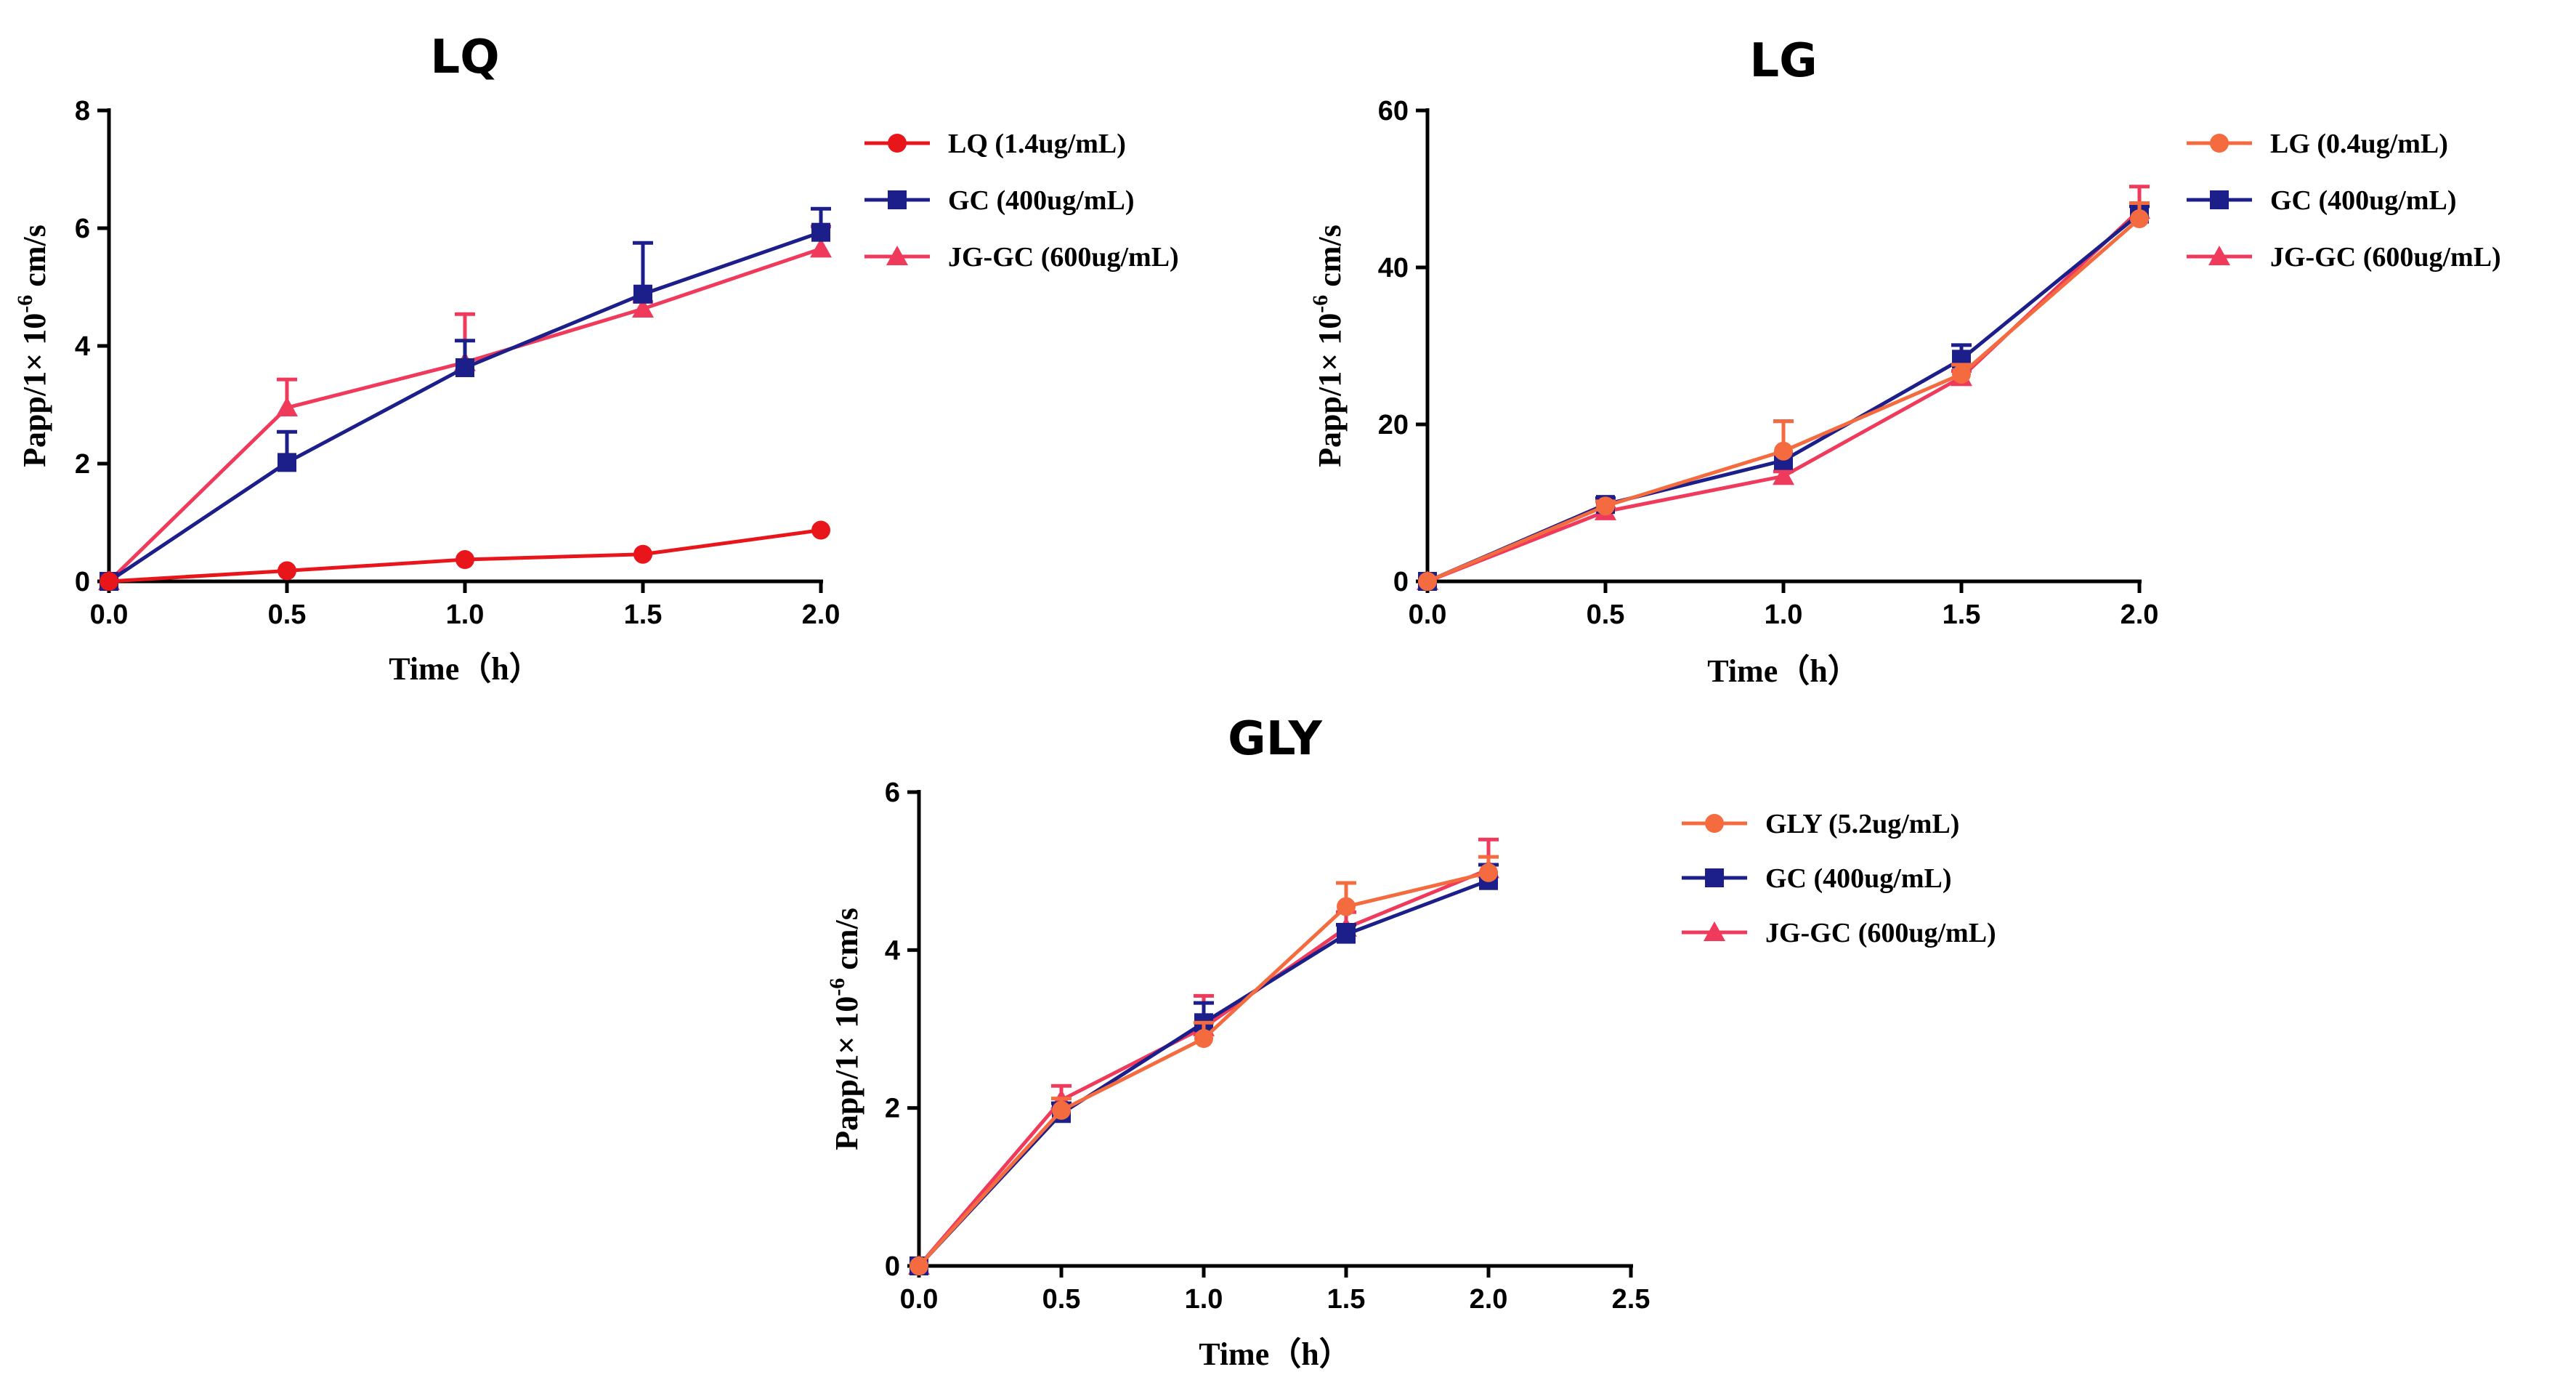 This screenshot has height=1396, width=2576. What do you see at coordinates (82, 111) in the screenshot?
I see `y-tick-label: 8` at bounding box center [82, 111].